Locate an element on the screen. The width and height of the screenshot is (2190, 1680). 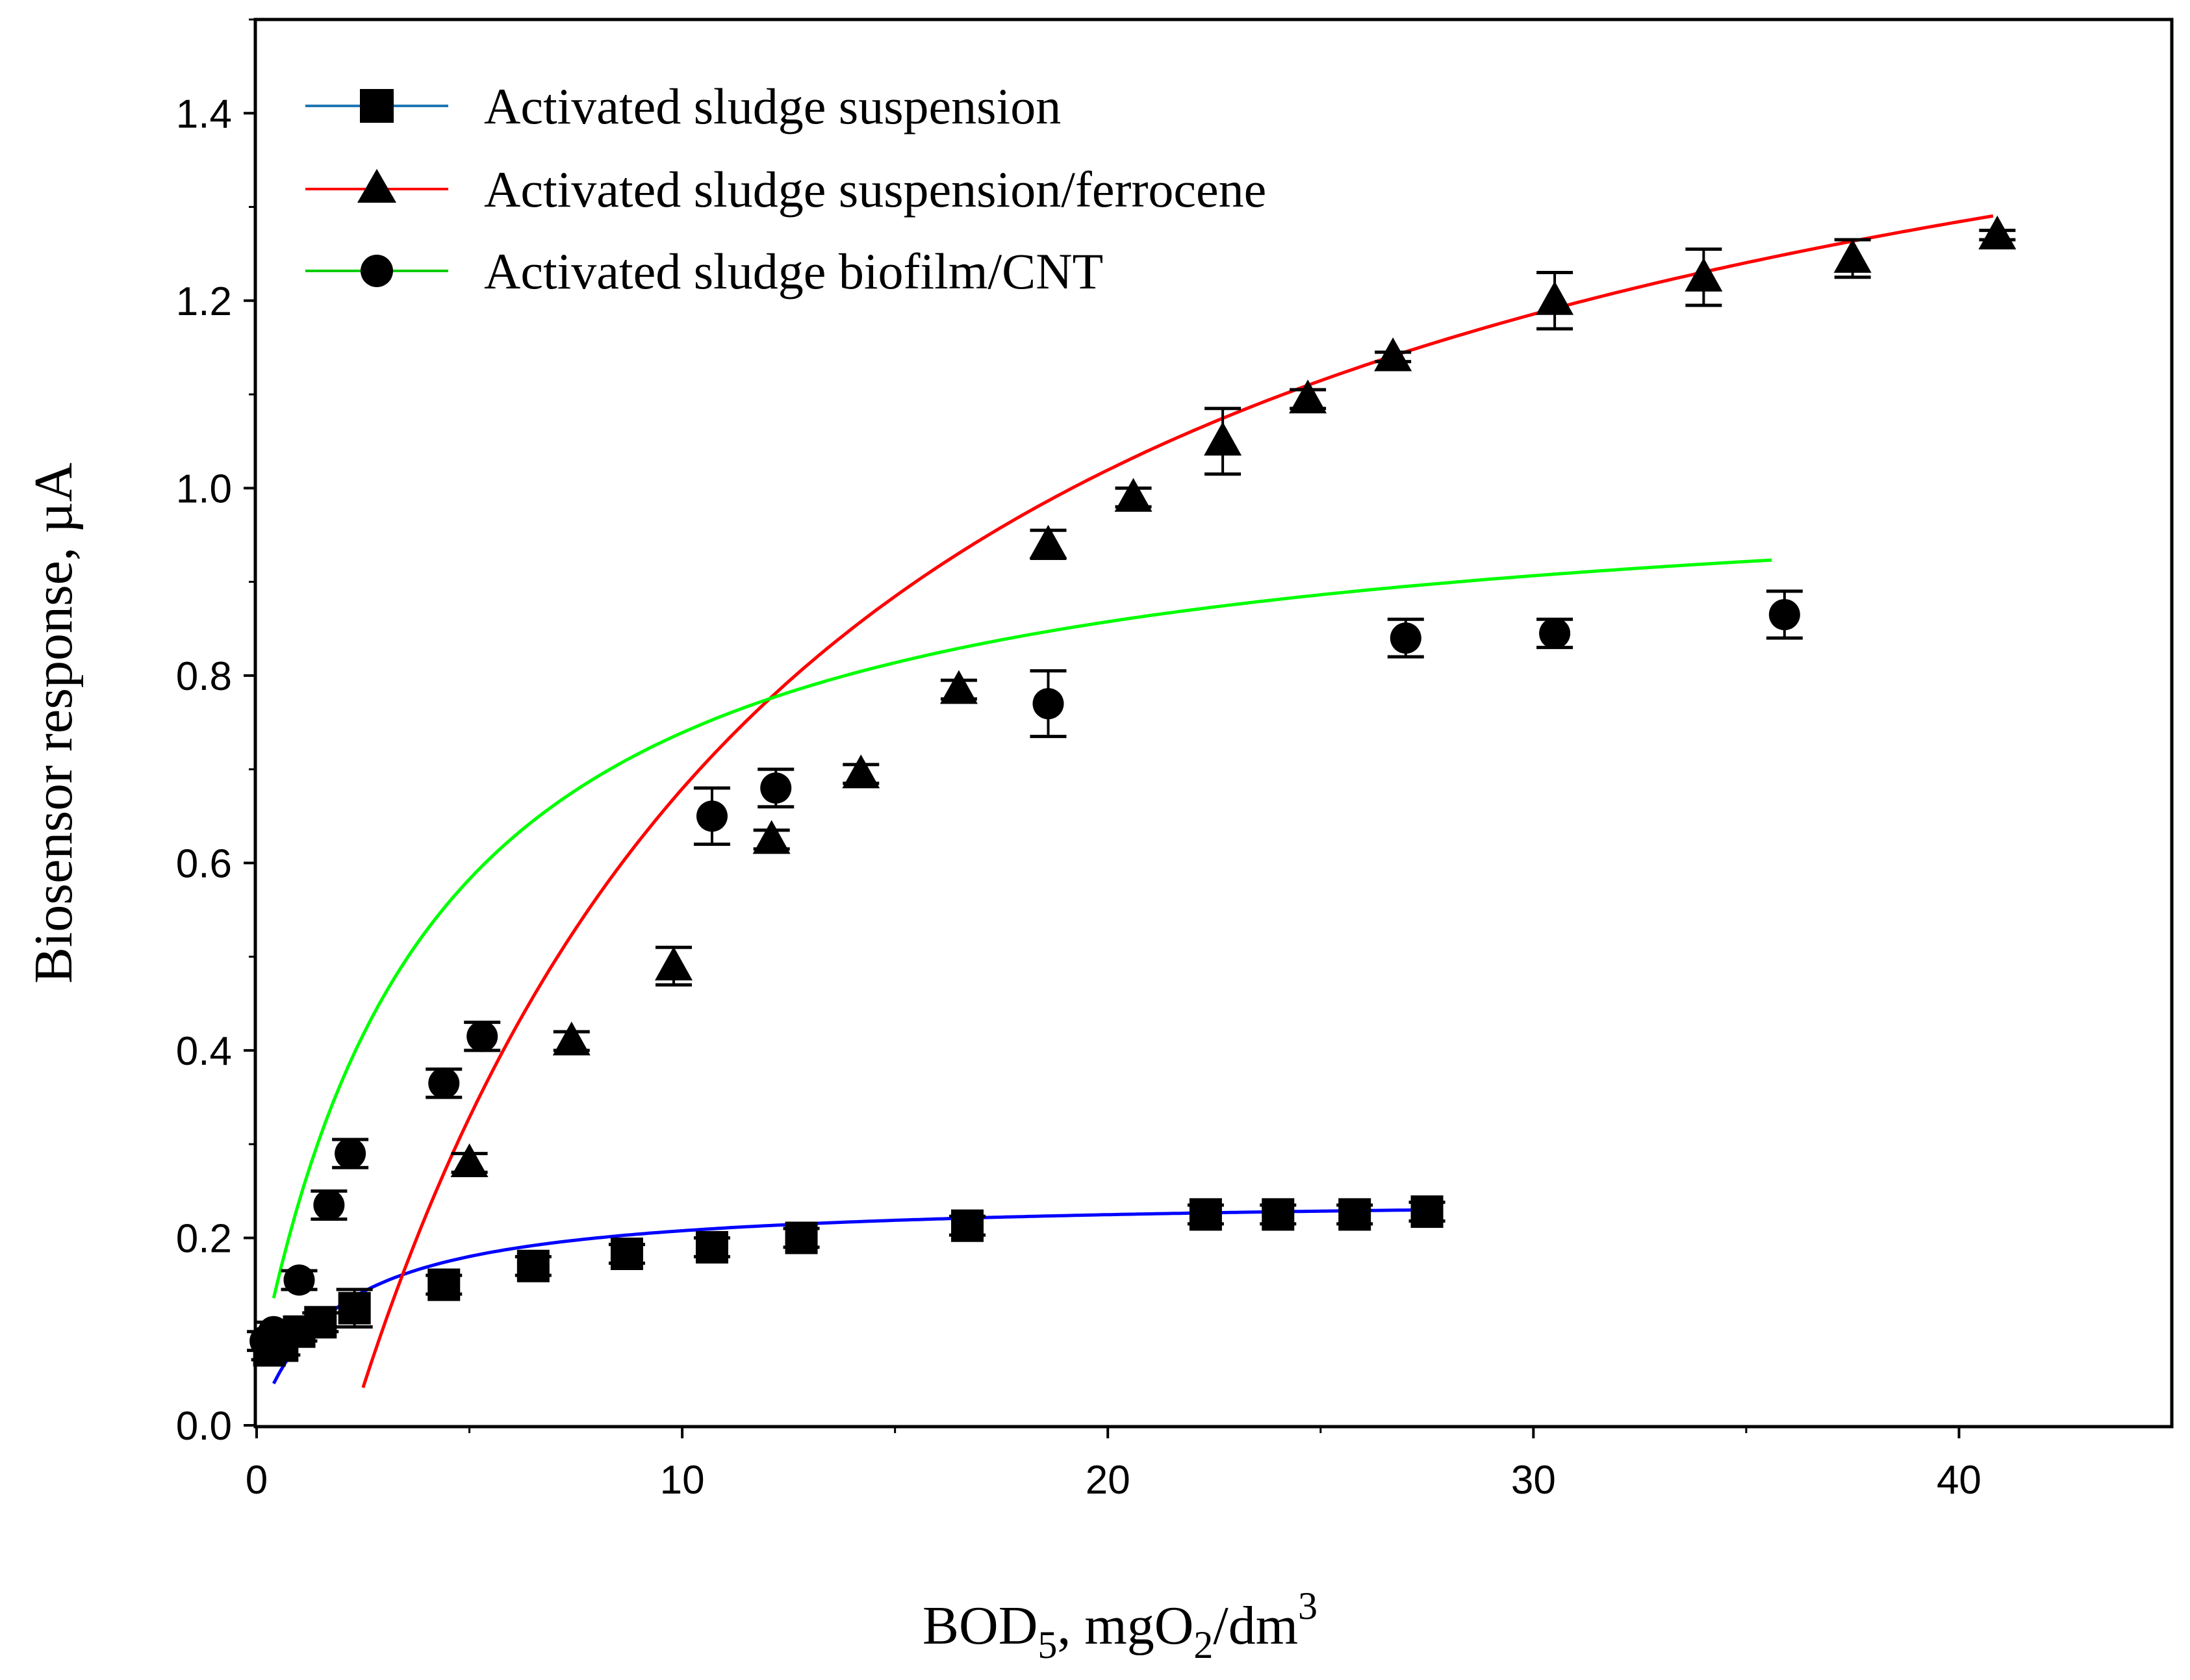
y-tick-label: 0.2 is located at coordinates (204, 1238).